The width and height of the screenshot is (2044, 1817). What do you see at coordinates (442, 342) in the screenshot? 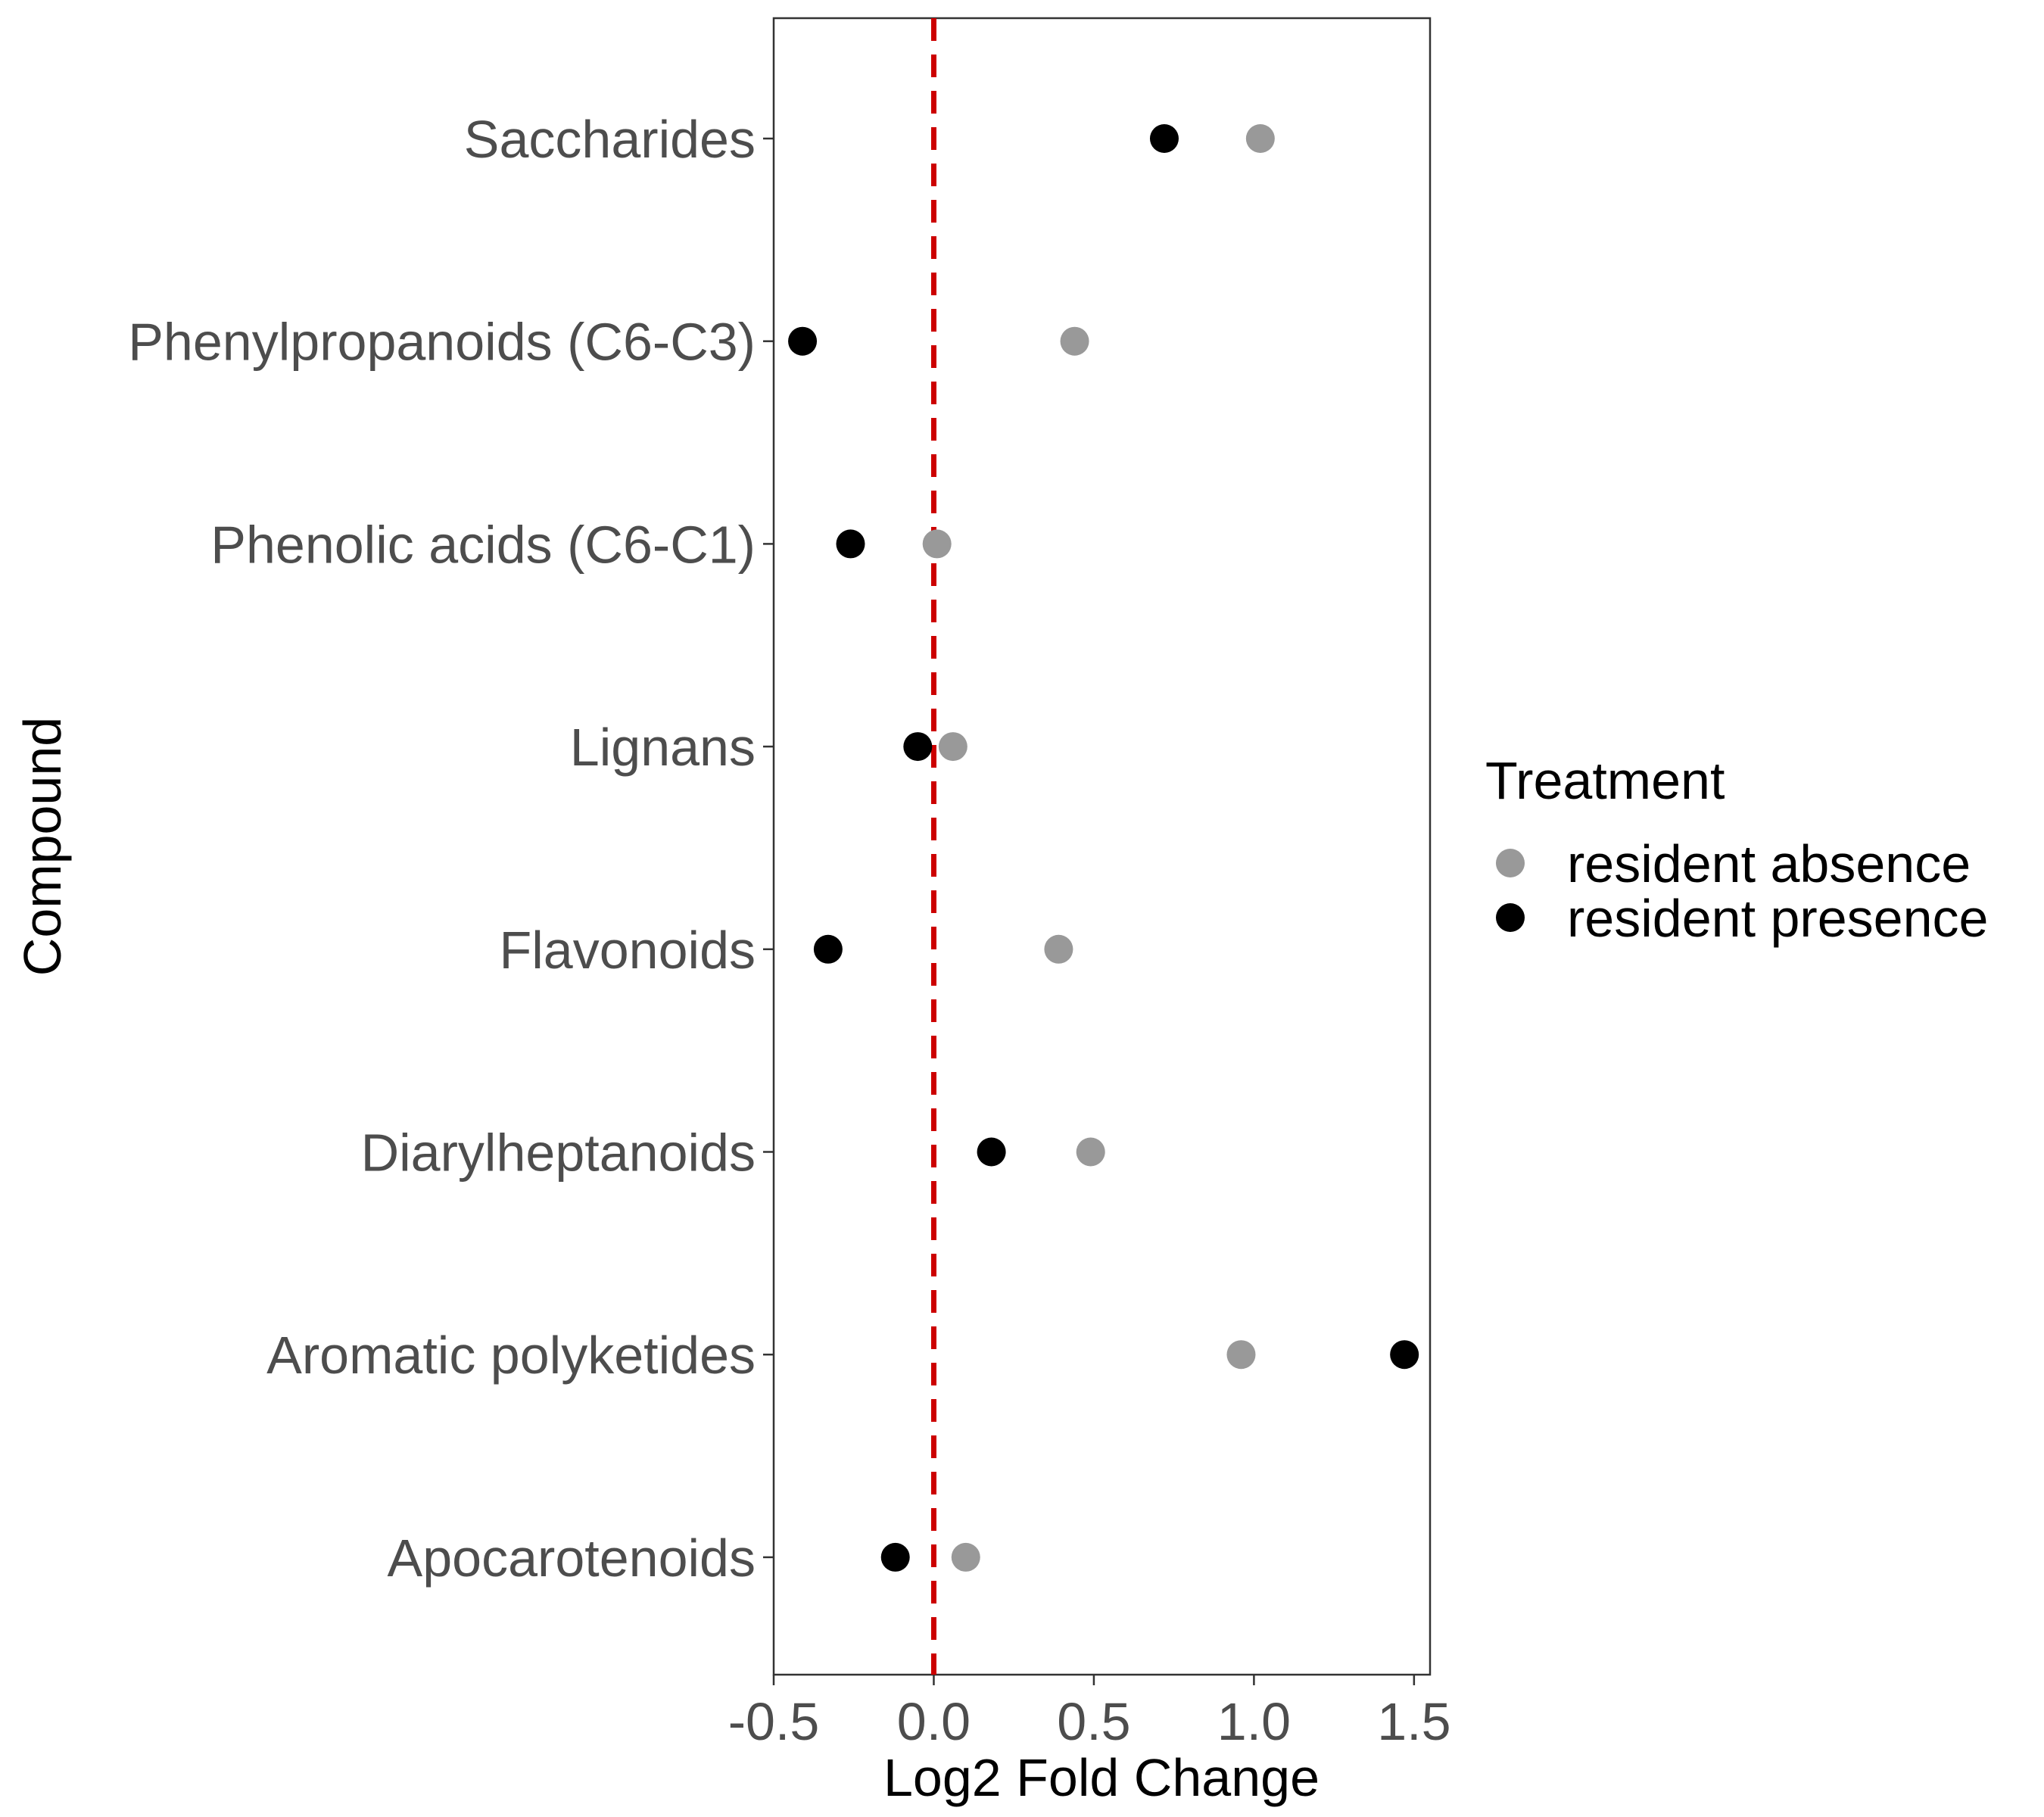
I see `y-tick-label: Phenylpropanoids (C6-C3)` at bounding box center [442, 342].